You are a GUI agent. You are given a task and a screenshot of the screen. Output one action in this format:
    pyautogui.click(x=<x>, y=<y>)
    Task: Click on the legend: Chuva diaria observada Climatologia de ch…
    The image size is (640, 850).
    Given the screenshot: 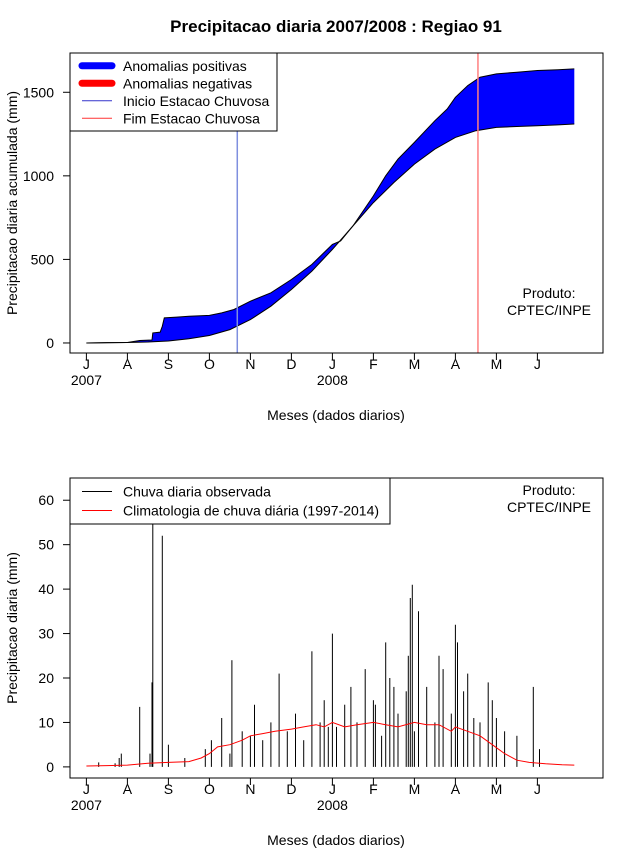 What is the action you would take?
    pyautogui.click(x=230, y=501)
    